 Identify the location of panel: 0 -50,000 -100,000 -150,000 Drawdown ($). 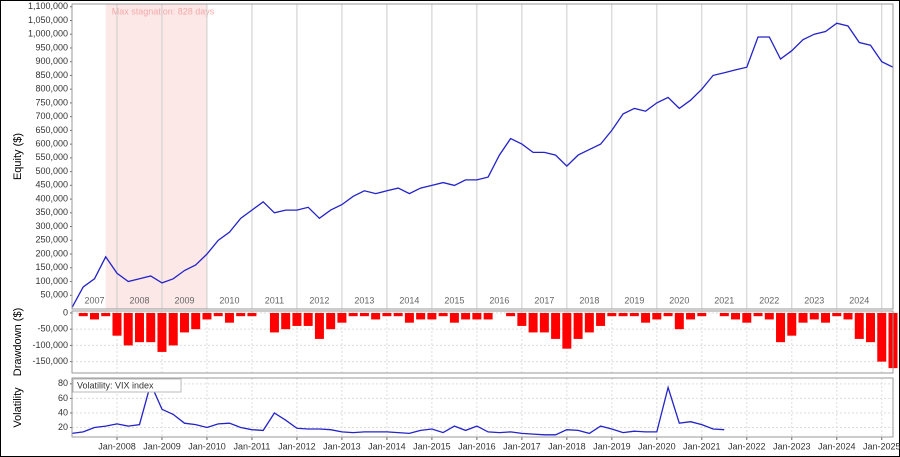
(455, 341).